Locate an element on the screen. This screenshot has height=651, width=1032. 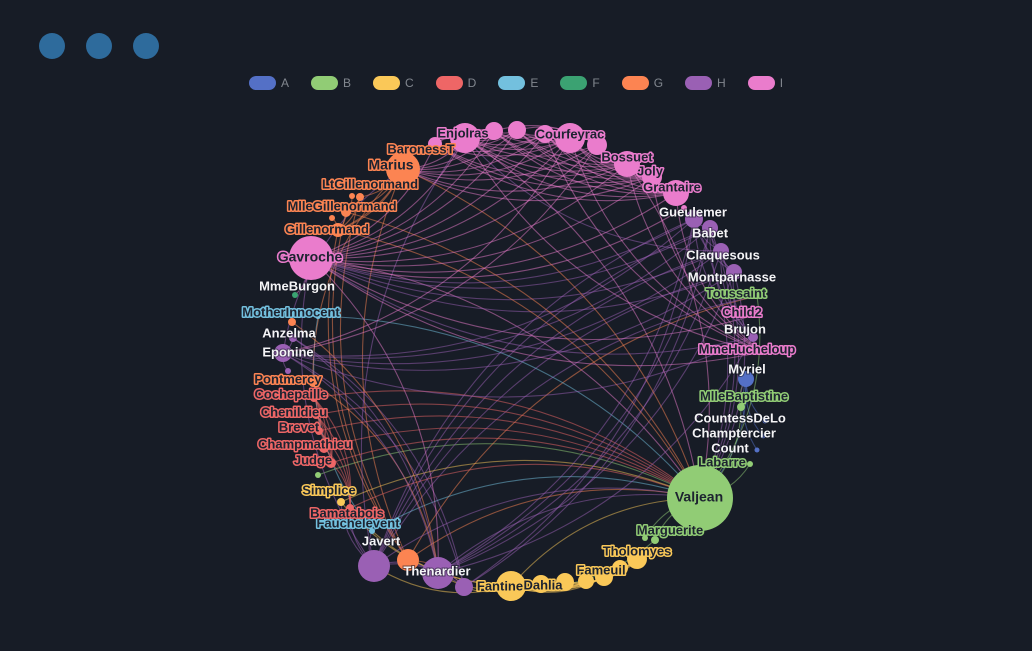
legend-item-B: B is located at coordinates (330, 83).